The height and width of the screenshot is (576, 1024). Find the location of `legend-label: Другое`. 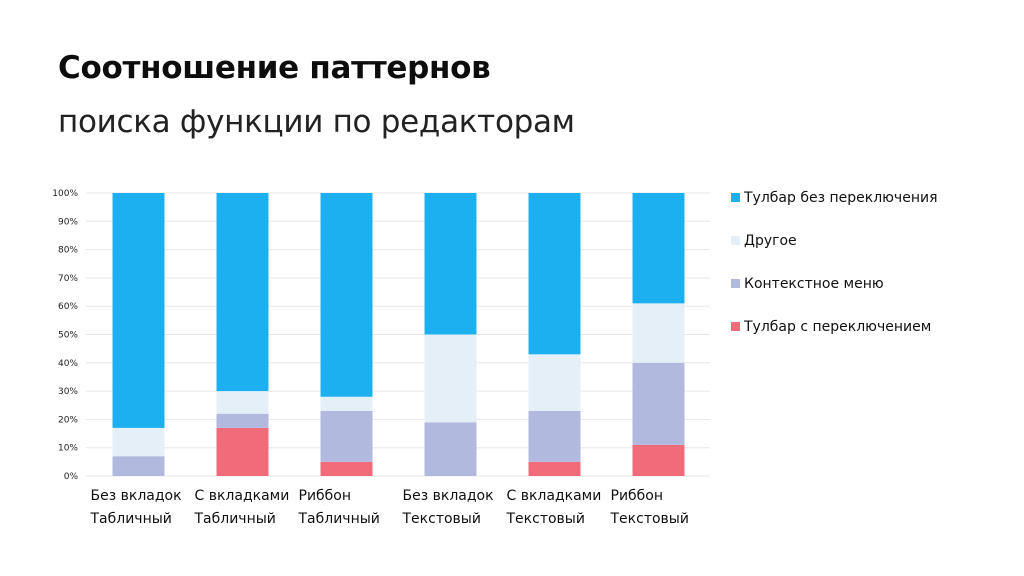

legend-label: Другое is located at coordinates (770, 241).